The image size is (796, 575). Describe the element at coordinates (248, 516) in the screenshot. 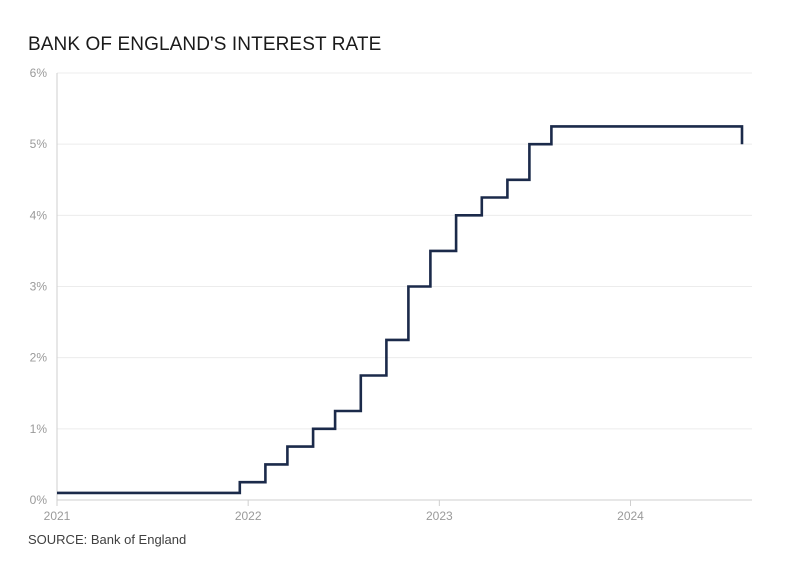

I see `x-tick-label: 2022` at that location.